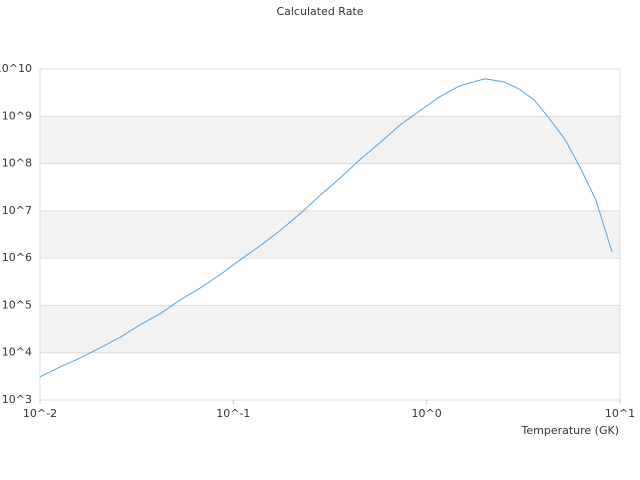  What do you see at coordinates (17, 210) in the screenshot?
I see `y-tick-label: 10^7` at bounding box center [17, 210].